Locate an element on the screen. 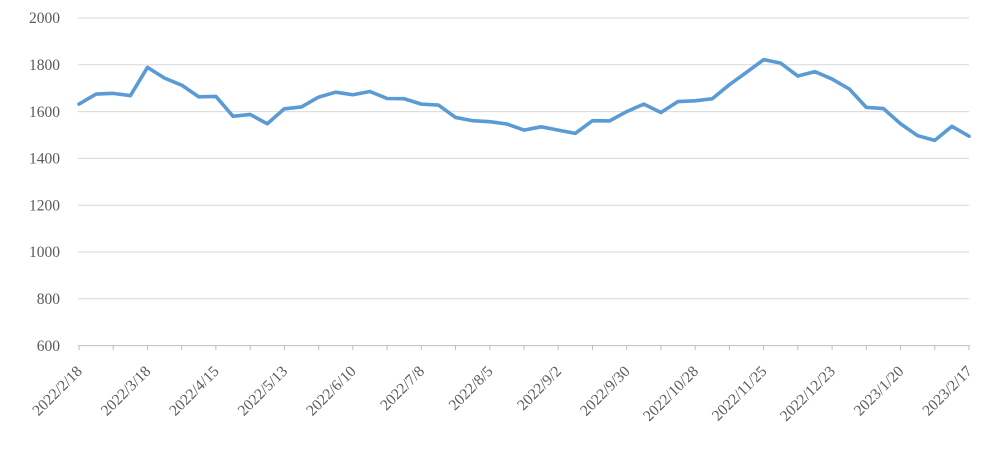 This screenshot has height=452, width=997. y-axis-label: 2000 is located at coordinates (44, 18).